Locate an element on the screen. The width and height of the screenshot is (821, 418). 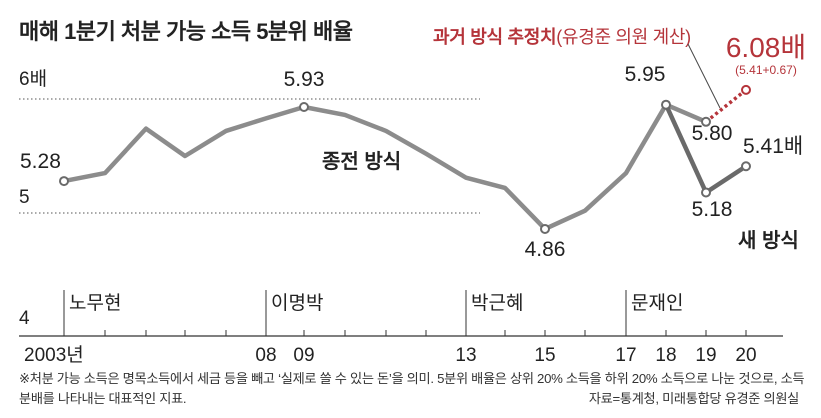
data-label: 4.86 is located at coordinates (545, 249).